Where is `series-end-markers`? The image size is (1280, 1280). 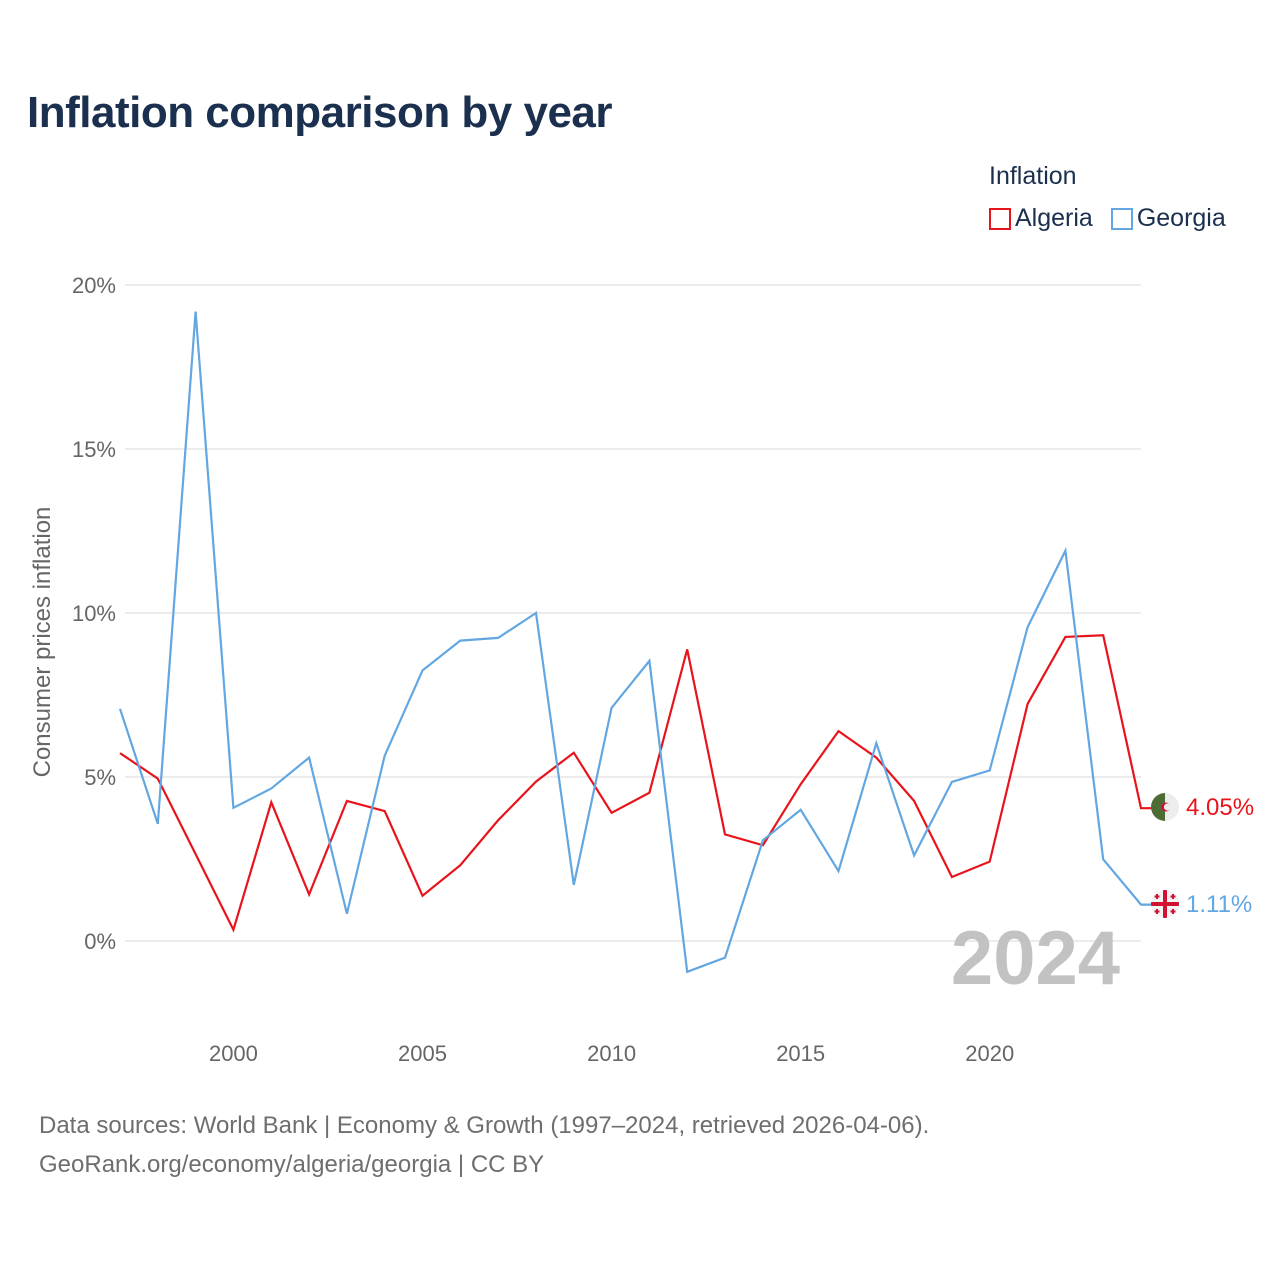
series-end-markers is located at coordinates (1165, 855).